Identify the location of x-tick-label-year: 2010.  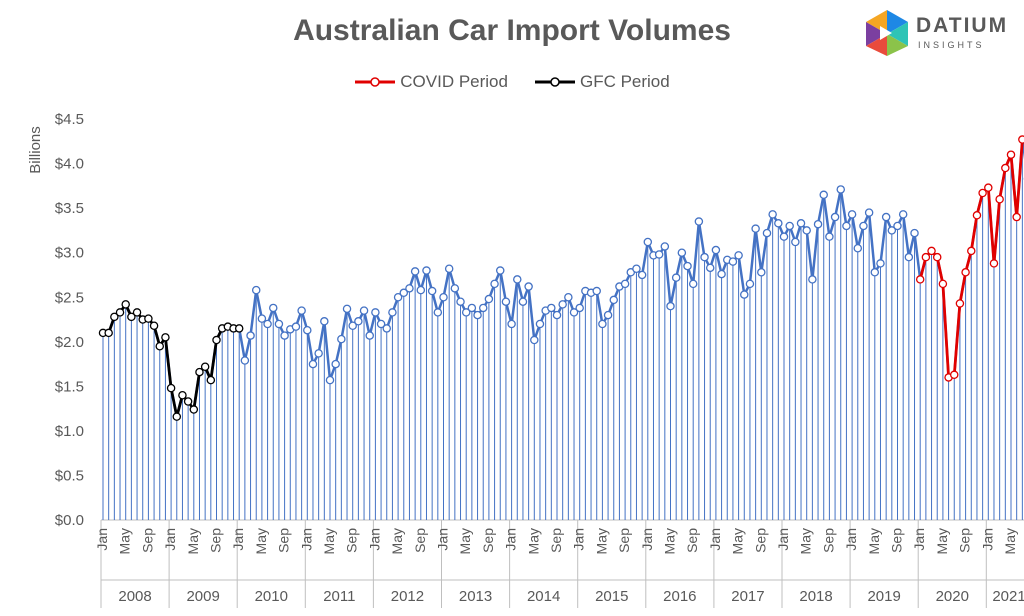
(271, 596).